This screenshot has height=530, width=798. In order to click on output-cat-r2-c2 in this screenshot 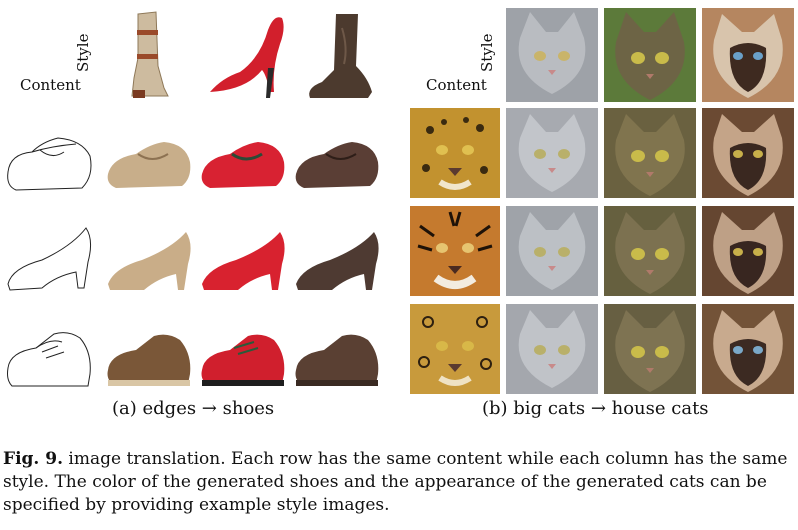, I will do `click(650, 251)`.